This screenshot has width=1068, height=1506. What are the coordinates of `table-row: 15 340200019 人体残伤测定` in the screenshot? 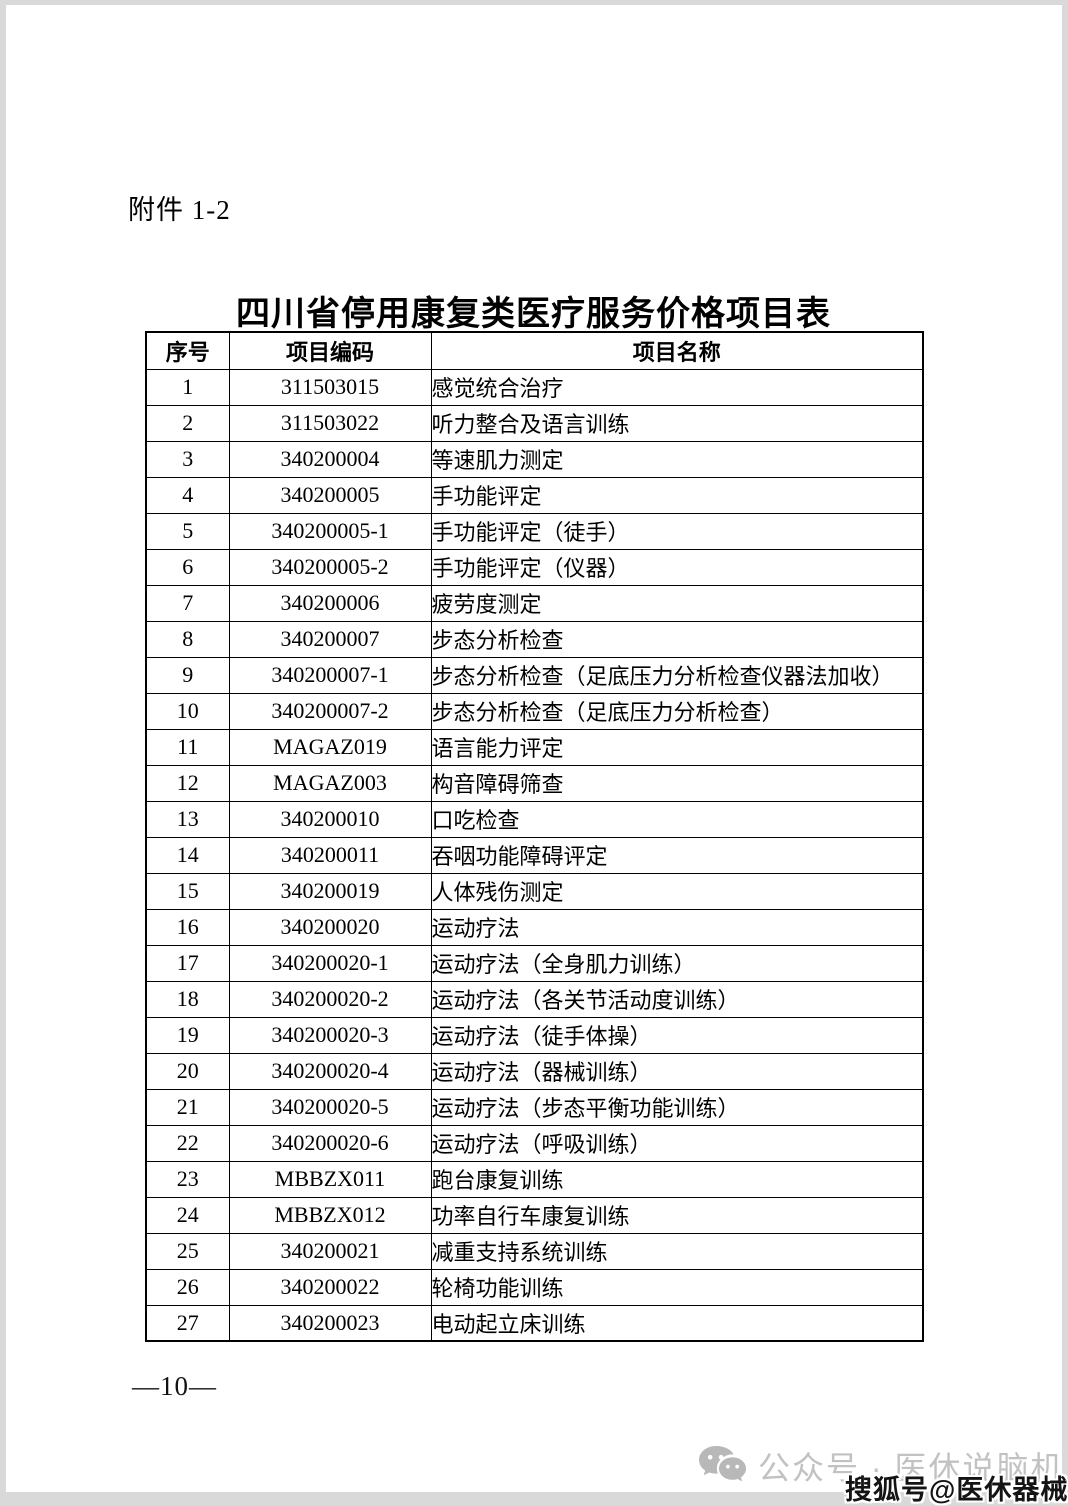 It's located at (534, 891).